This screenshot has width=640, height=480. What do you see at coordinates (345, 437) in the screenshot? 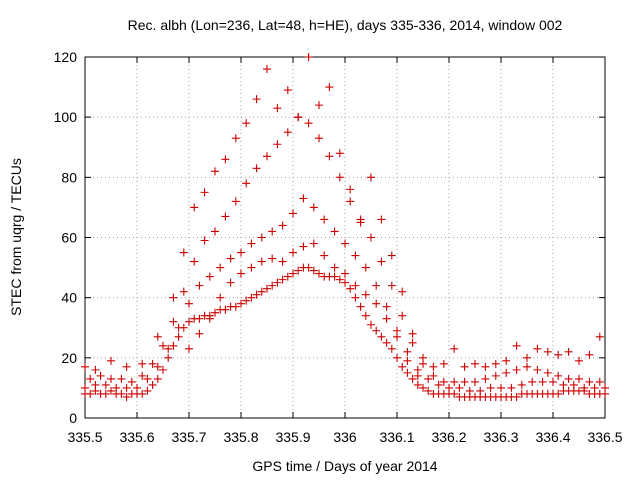
I see `x-tick-label: 336` at bounding box center [345, 437].